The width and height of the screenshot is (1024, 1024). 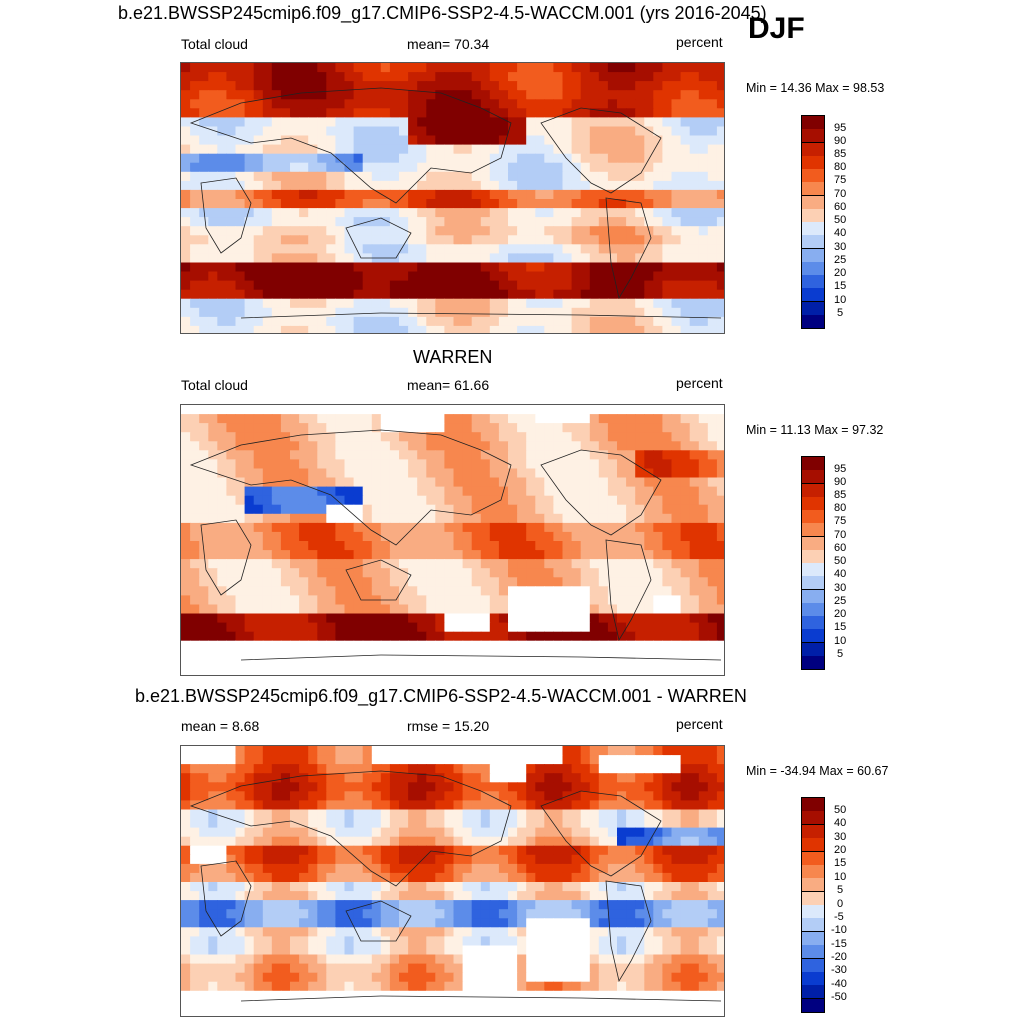 I want to click on panel-2-title: WARREN, so click(x=453, y=357).